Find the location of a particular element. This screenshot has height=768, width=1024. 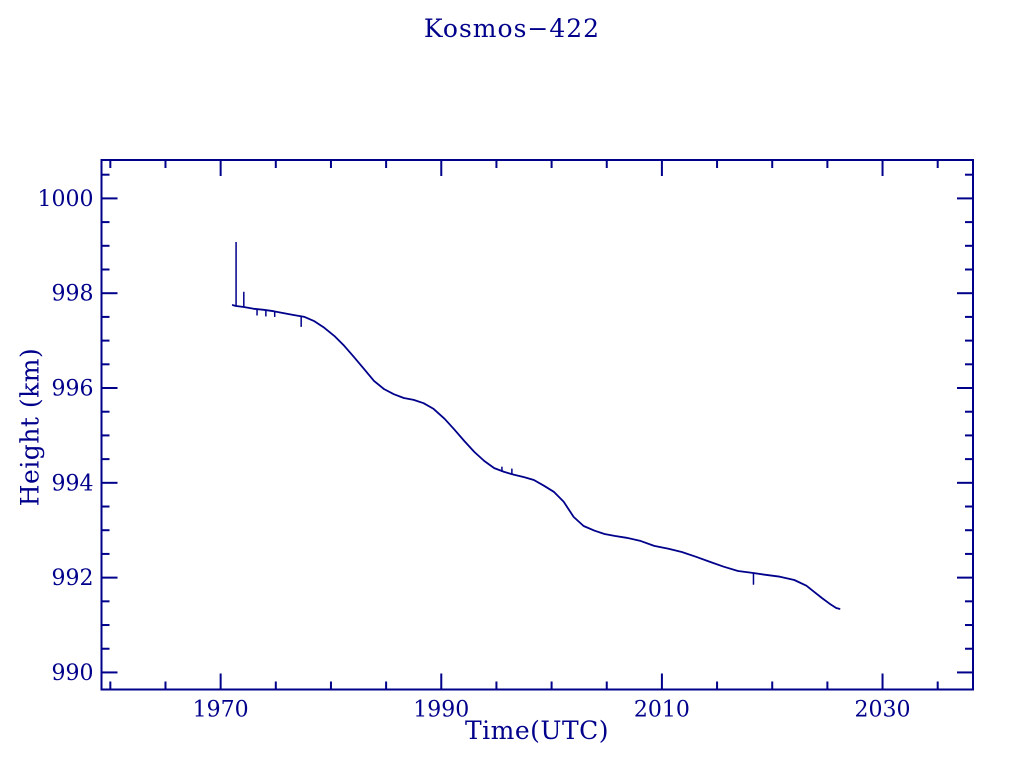

y-tick-label: 992 is located at coordinates (73, 578).